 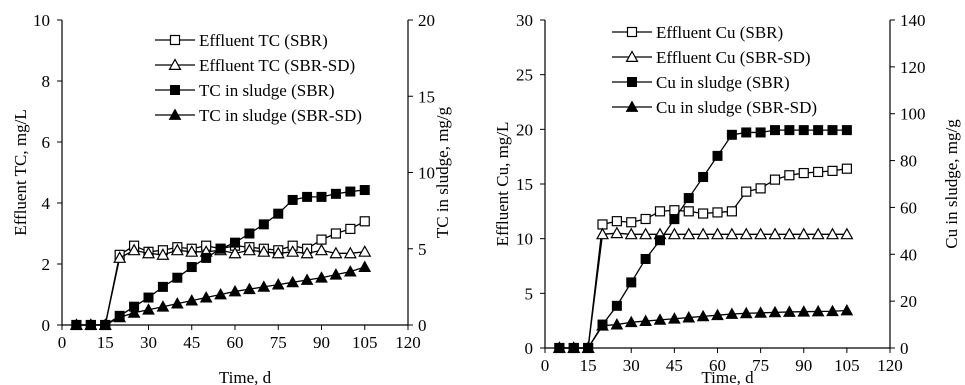 I want to click on legend-entry: TC in sludge (SBR), so click(x=245, y=90).